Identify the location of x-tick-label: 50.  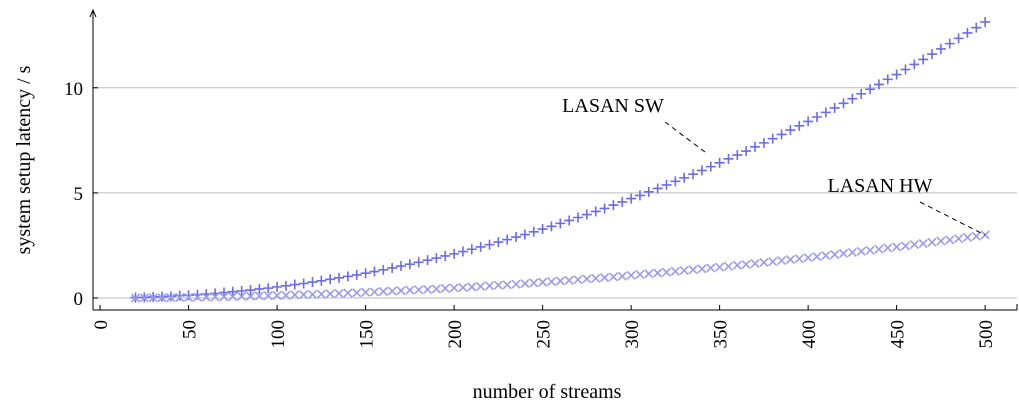
(190, 329).